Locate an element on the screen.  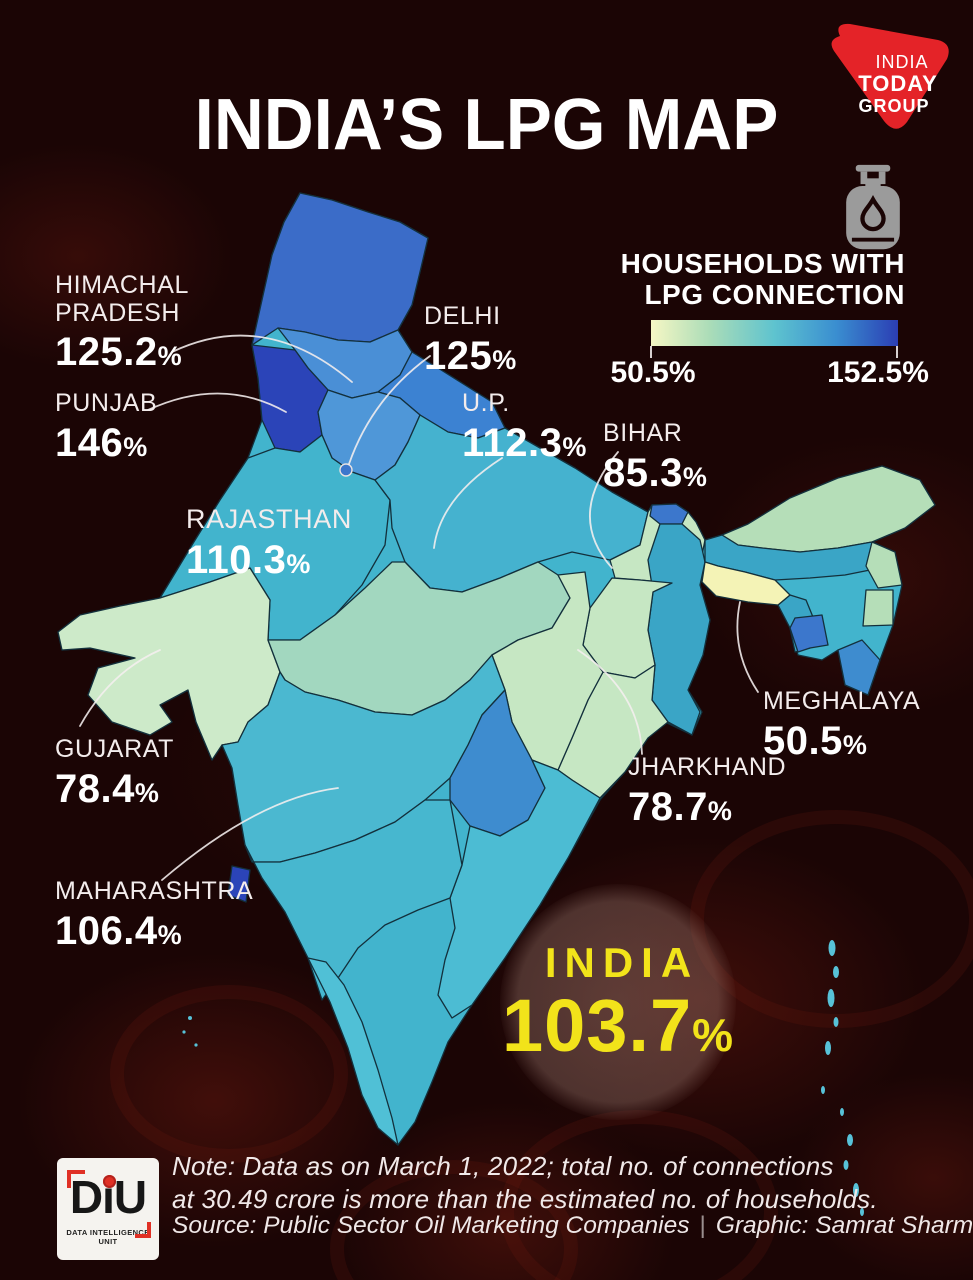
callout-delhi: DELHI 125% is located at coordinates (470, 340).